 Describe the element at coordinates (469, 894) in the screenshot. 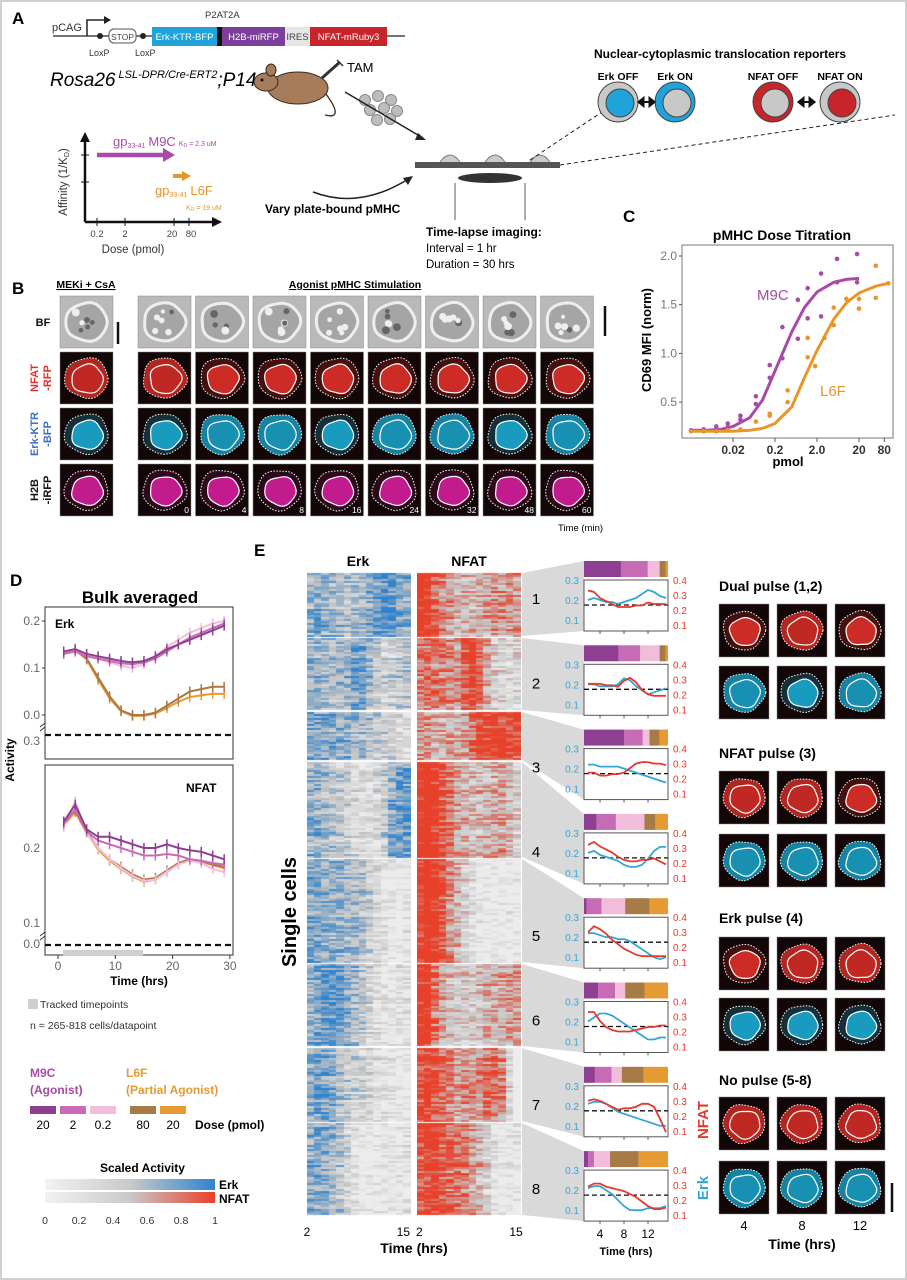

I see `nfat-heatmap` at that location.